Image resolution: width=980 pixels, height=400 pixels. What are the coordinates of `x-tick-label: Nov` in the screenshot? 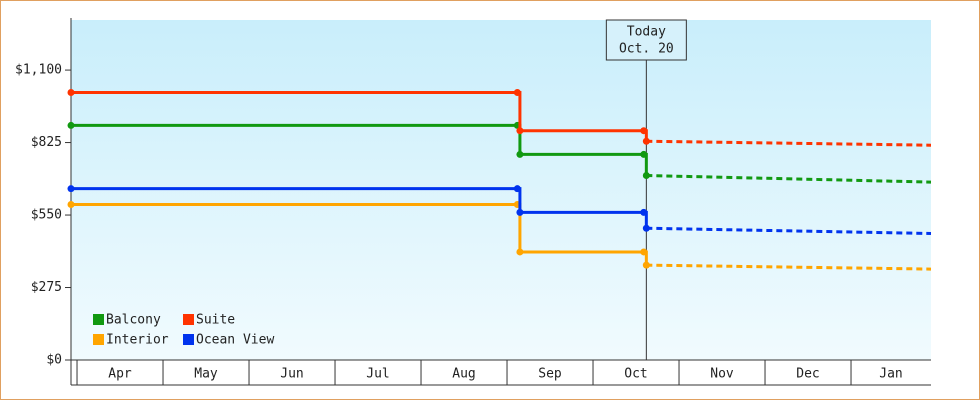 It's located at (722, 374).